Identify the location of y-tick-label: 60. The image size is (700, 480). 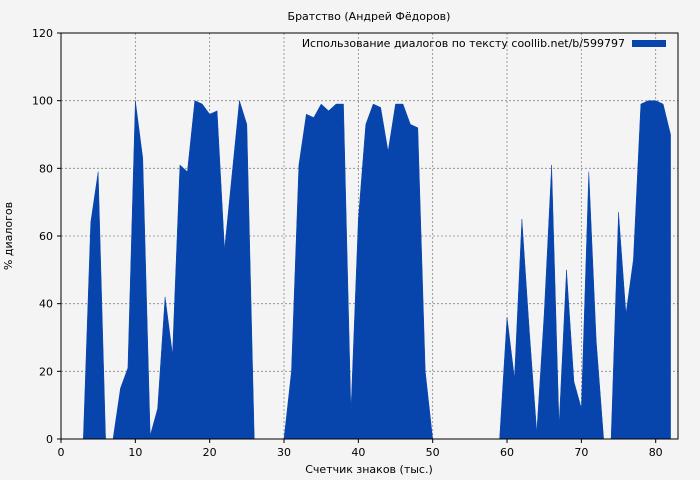
(46, 236).